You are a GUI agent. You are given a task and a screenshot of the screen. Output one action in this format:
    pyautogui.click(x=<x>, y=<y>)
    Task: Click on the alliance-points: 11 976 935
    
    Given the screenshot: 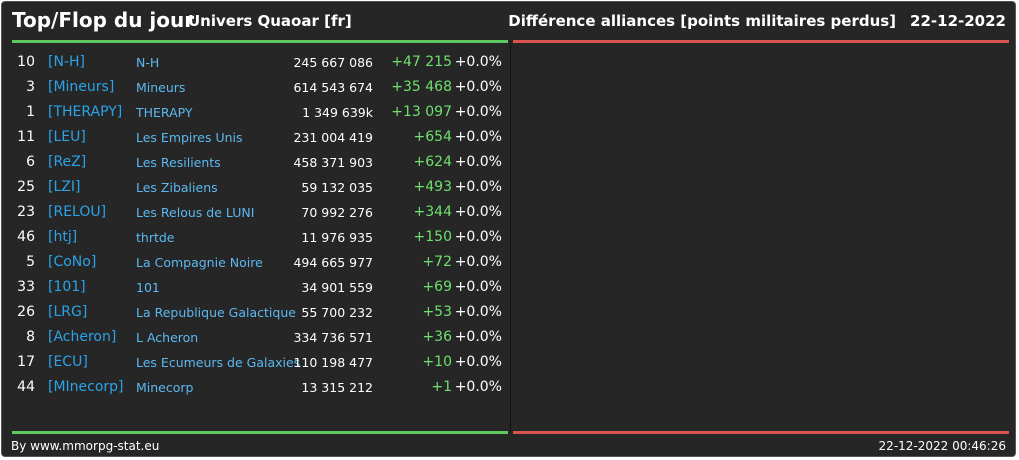 What is the action you would take?
    pyautogui.click(x=337, y=237)
    